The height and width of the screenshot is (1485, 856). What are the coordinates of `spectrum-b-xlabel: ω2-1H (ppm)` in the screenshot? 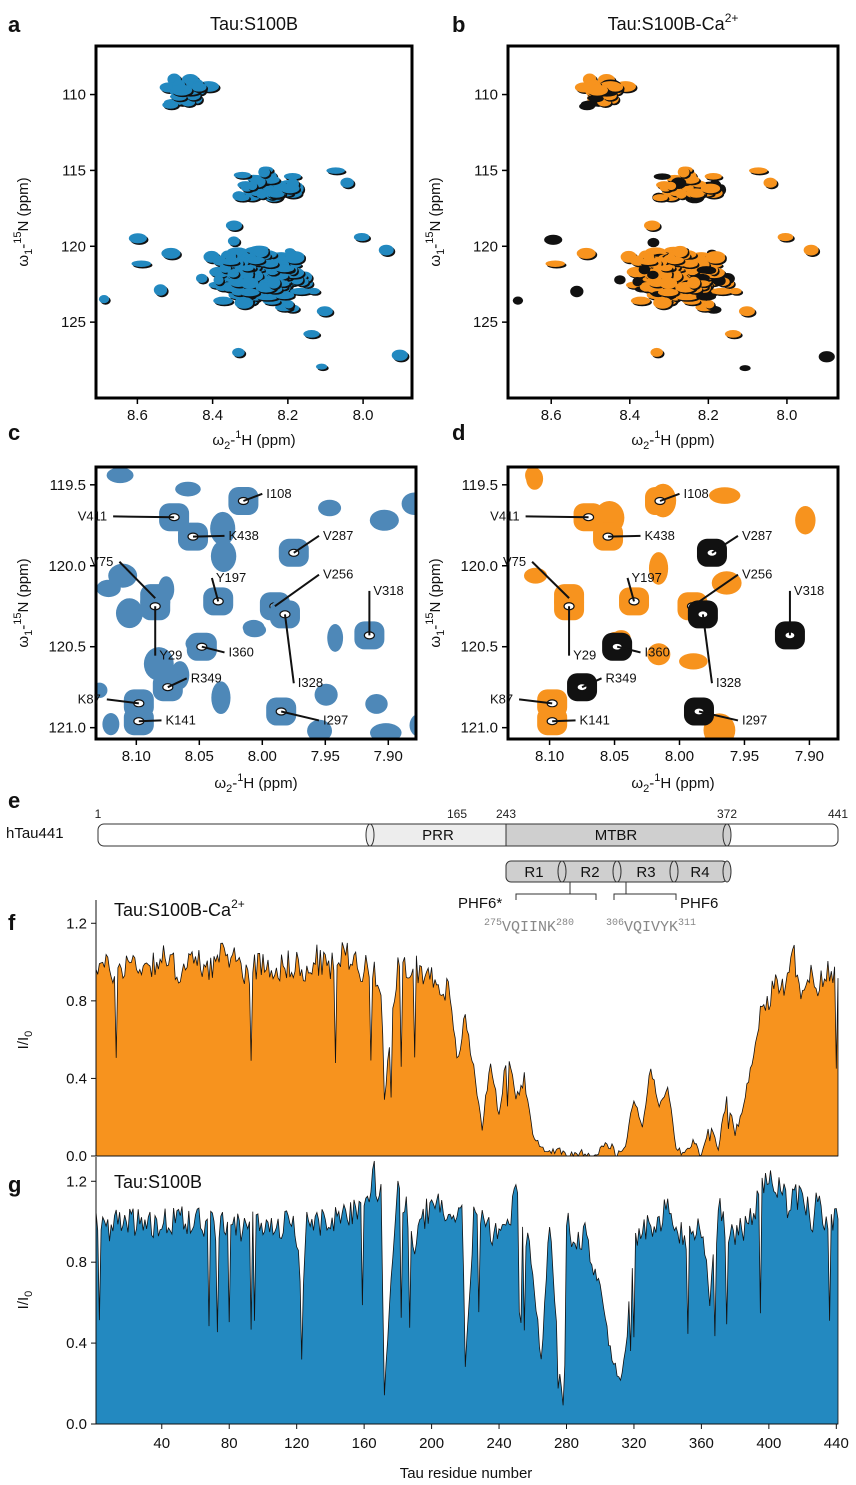 It's located at (672, 440).